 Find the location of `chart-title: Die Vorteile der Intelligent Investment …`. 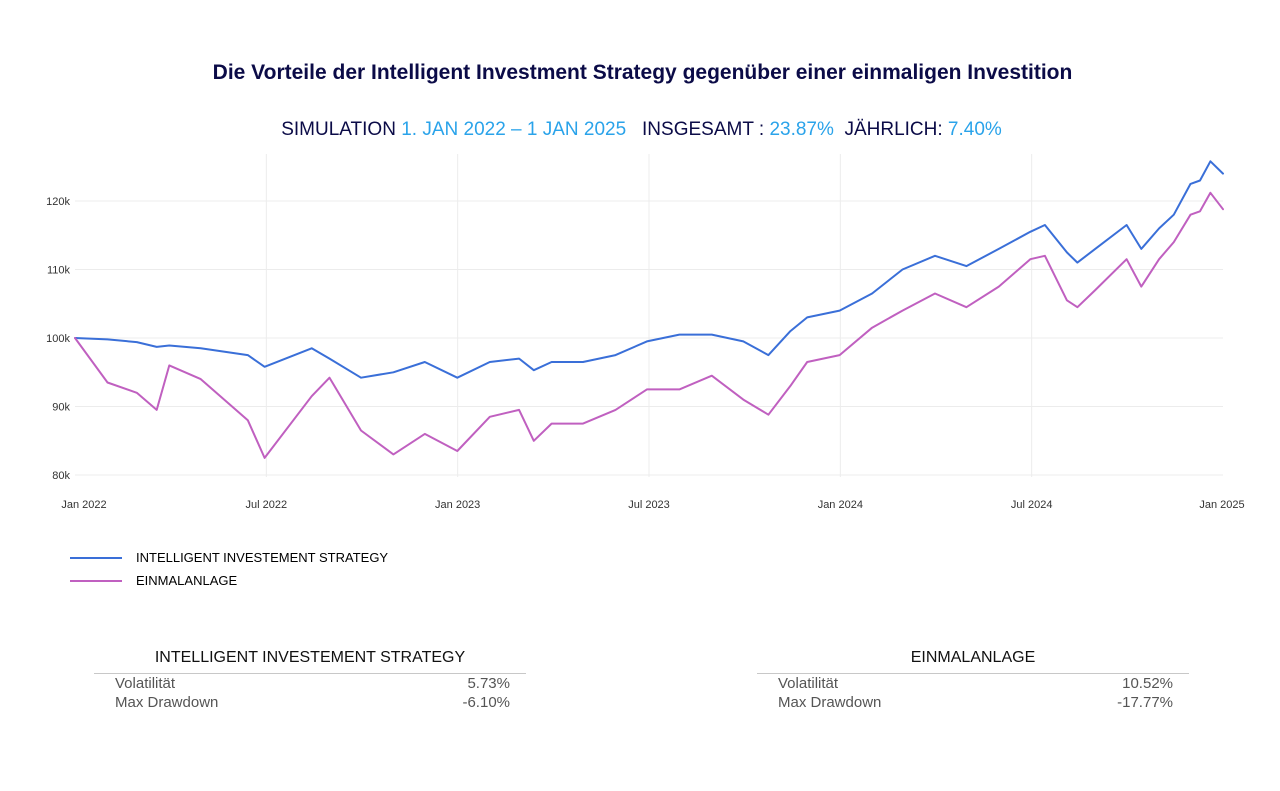

chart-title: Die Vorteile der Intelligent Investment … is located at coordinates (642, 72).